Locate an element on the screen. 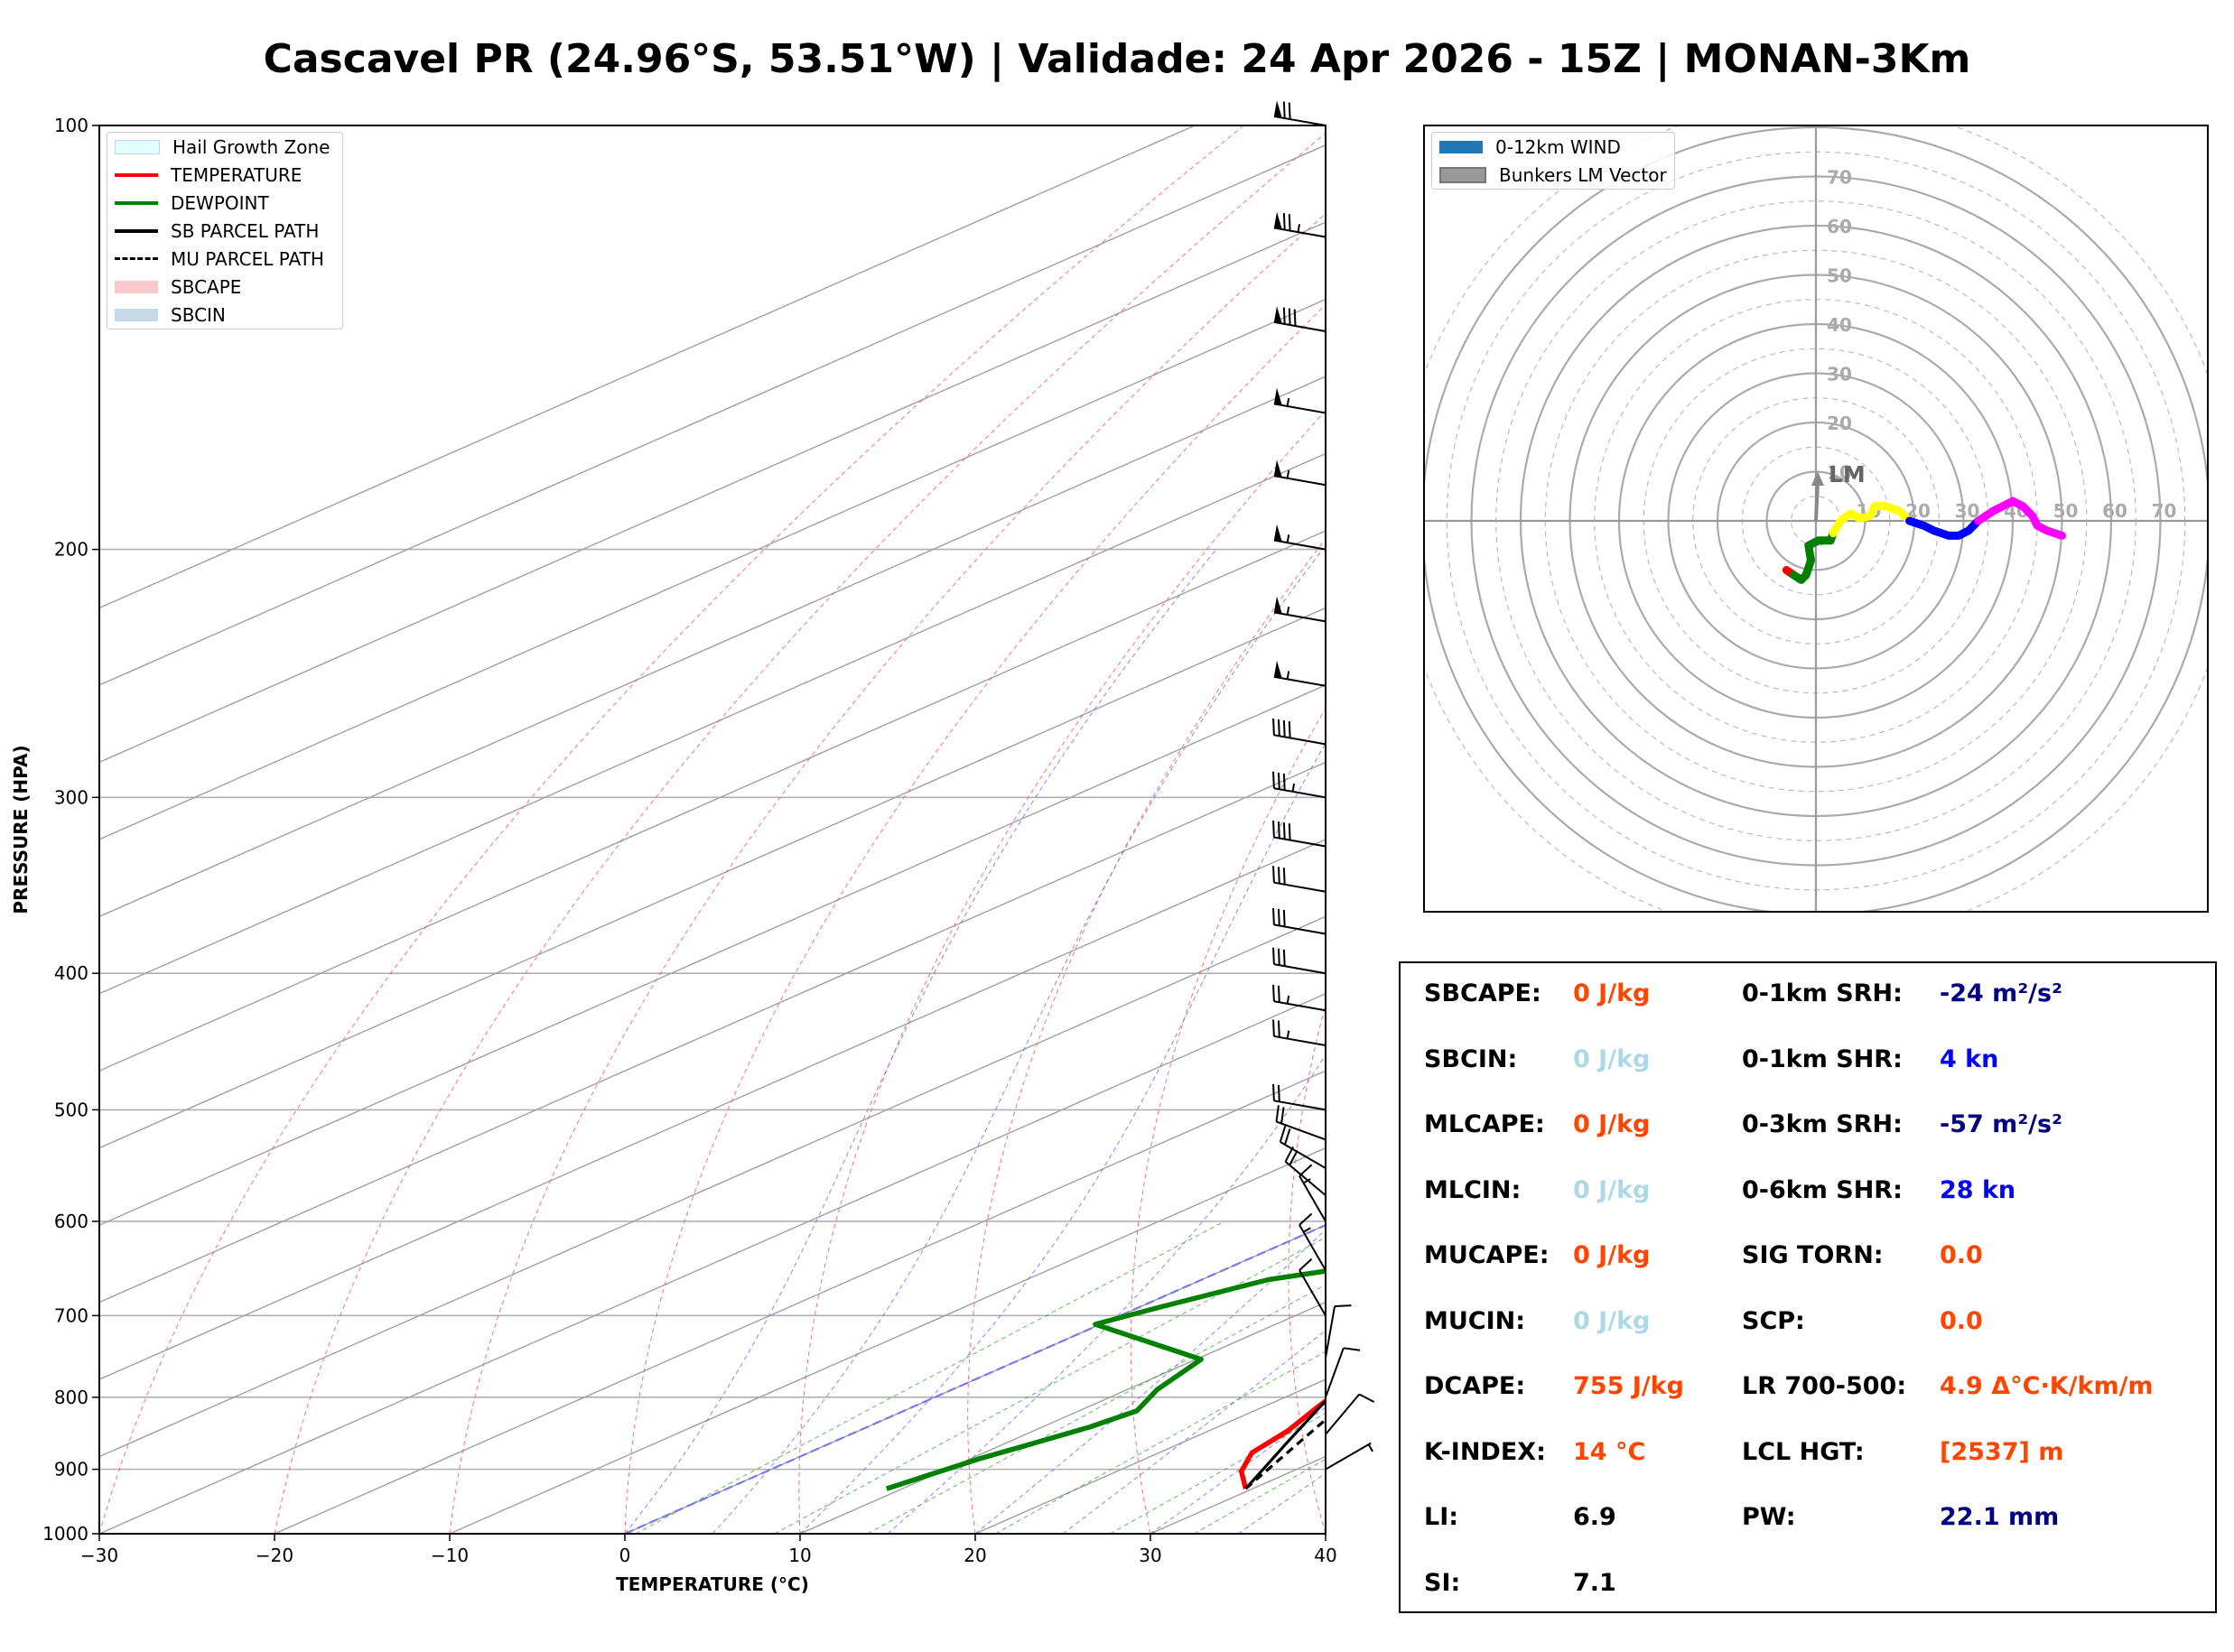 The width and height of the screenshot is (2234, 1652). legend-entry: SB PARCEL PATH is located at coordinates (224, 231).